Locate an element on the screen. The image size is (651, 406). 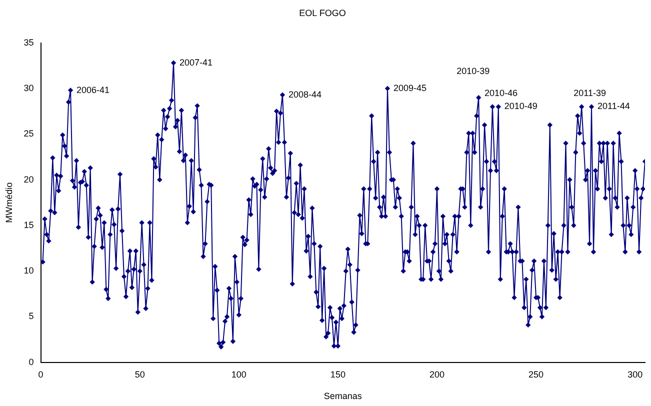
x-tick-label: 150 is located at coordinates (338, 374).